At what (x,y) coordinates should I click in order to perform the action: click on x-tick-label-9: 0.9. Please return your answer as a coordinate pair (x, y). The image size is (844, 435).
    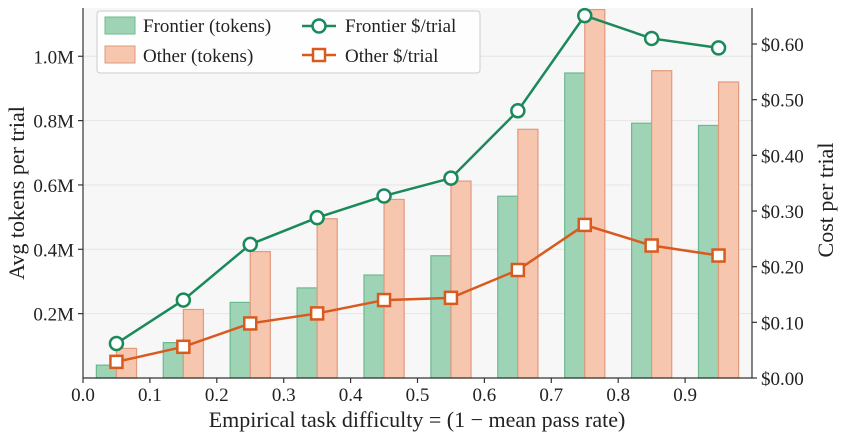
    Looking at the image, I should click on (685, 395).